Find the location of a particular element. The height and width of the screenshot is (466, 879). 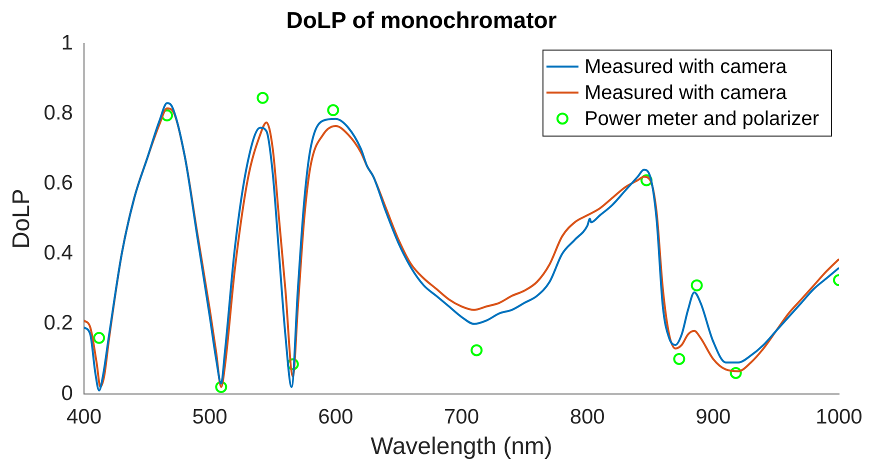

x-tick-label: 600 is located at coordinates (336, 416).